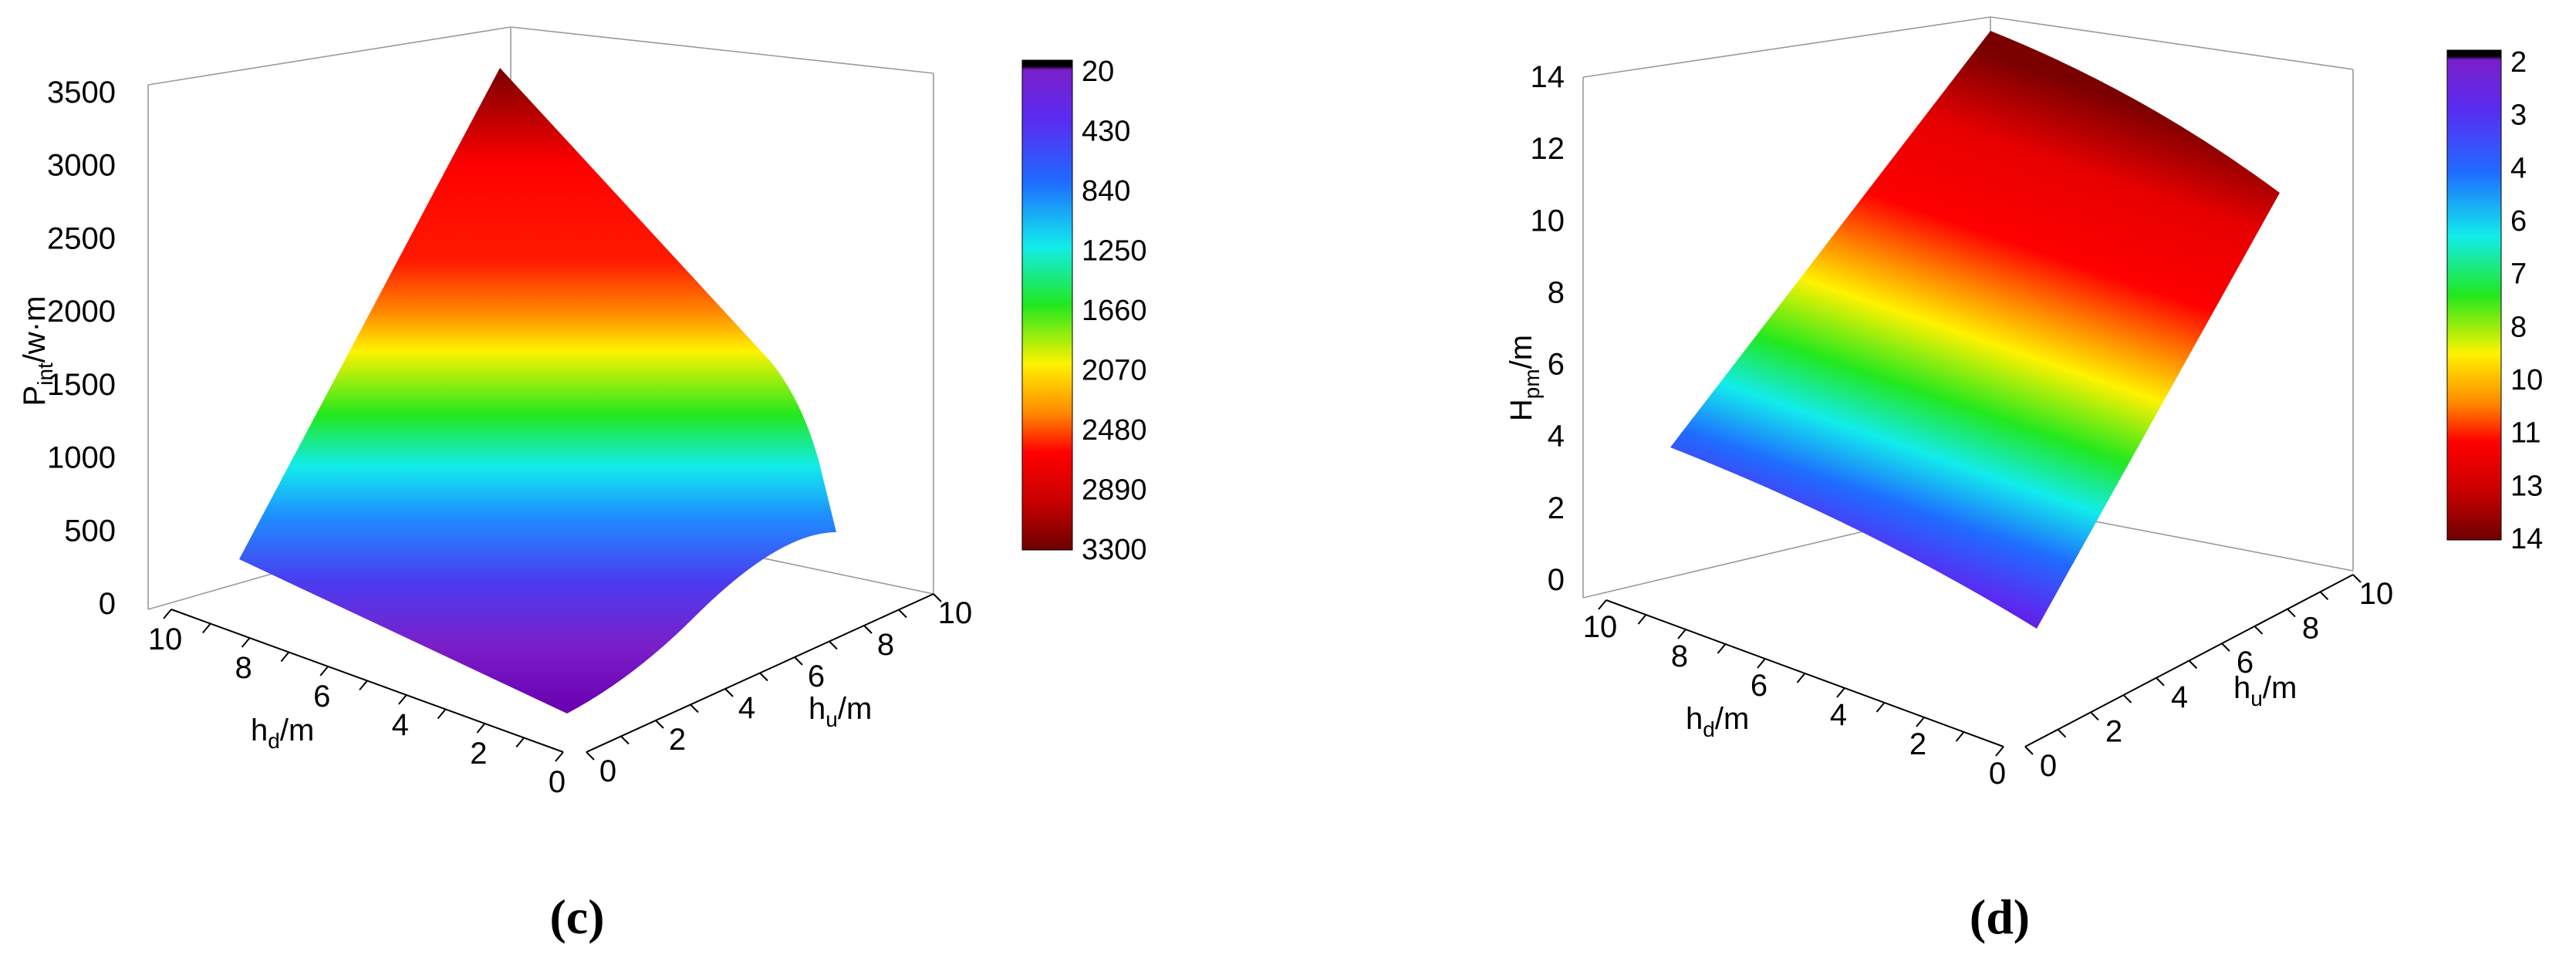 This screenshot has height=958, width=2576. I want to click on panel-d-y-tick-label: 8, so click(2310, 629).